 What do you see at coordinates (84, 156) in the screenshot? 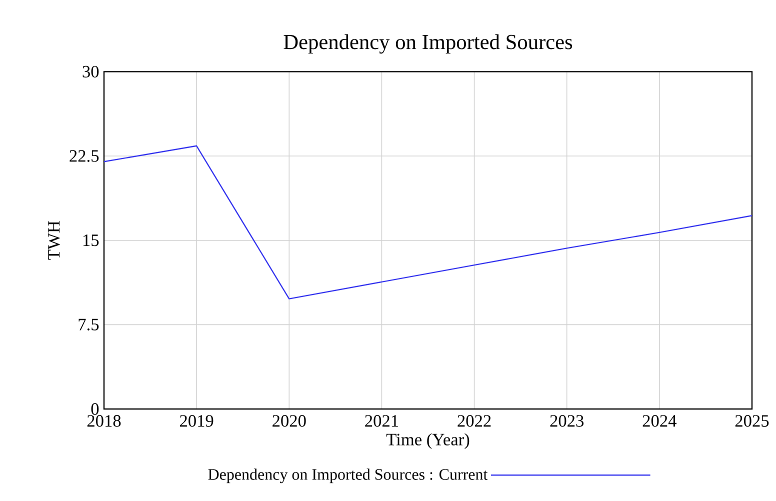
I see `y-tick-label: 22.5` at bounding box center [84, 156].